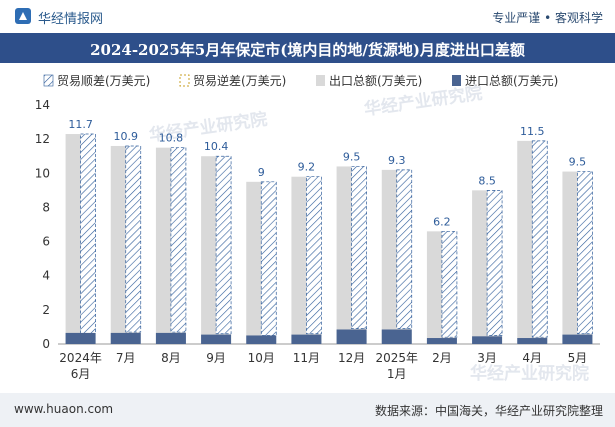  I want to click on x-tick-label-line: 9月, so click(216, 358).